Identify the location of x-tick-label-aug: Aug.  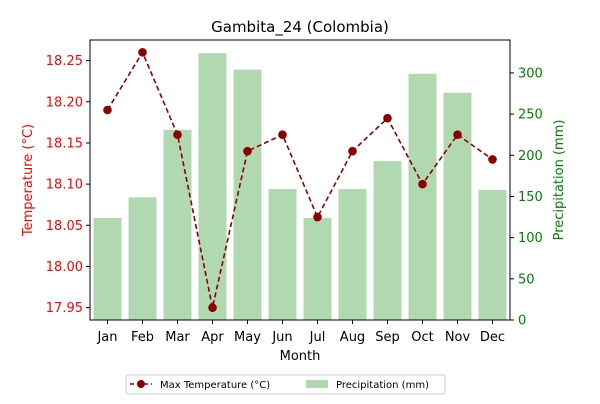
(352, 337).